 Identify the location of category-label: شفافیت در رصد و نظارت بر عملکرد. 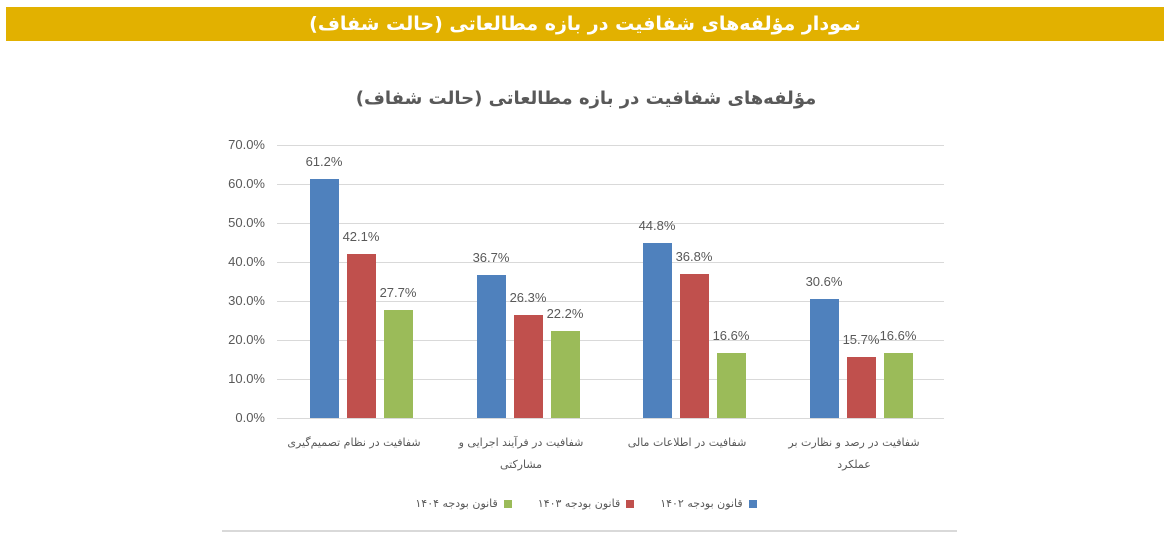
(854, 453).